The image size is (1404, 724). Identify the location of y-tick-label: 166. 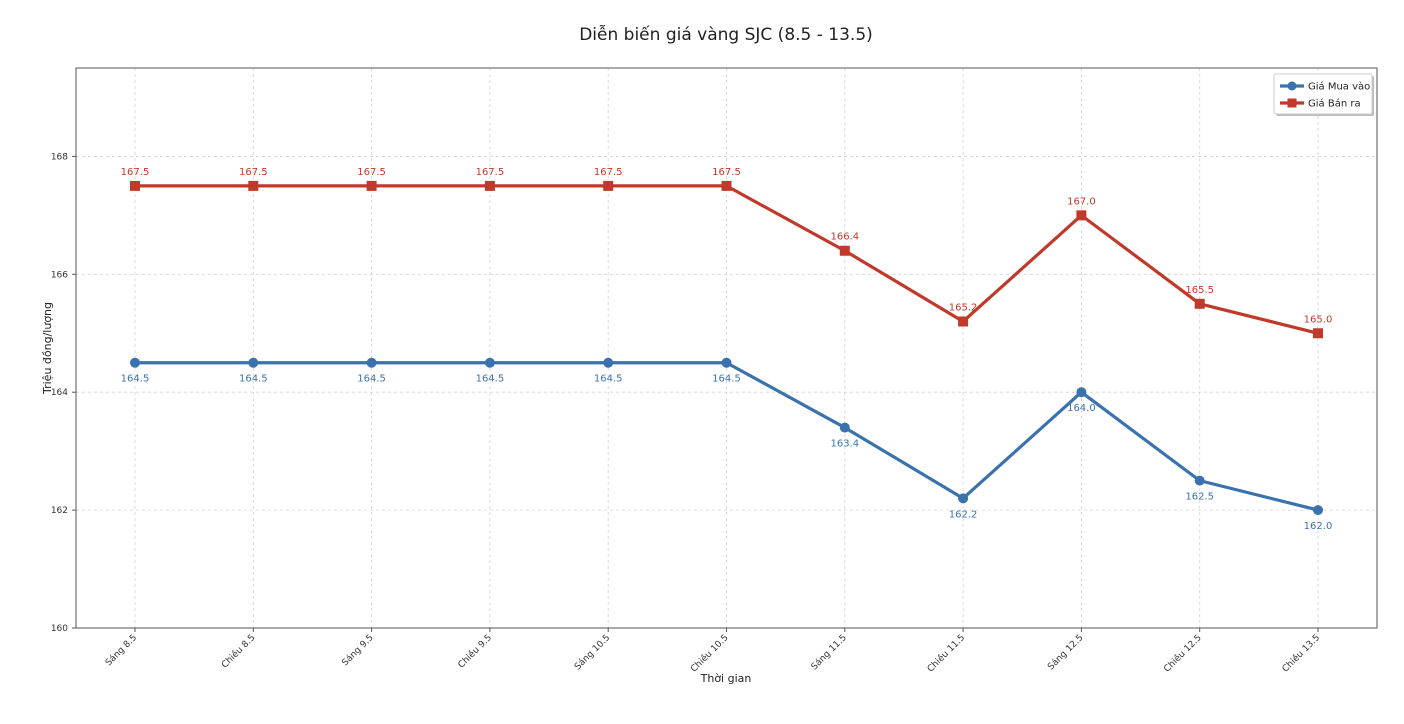
(59, 275).